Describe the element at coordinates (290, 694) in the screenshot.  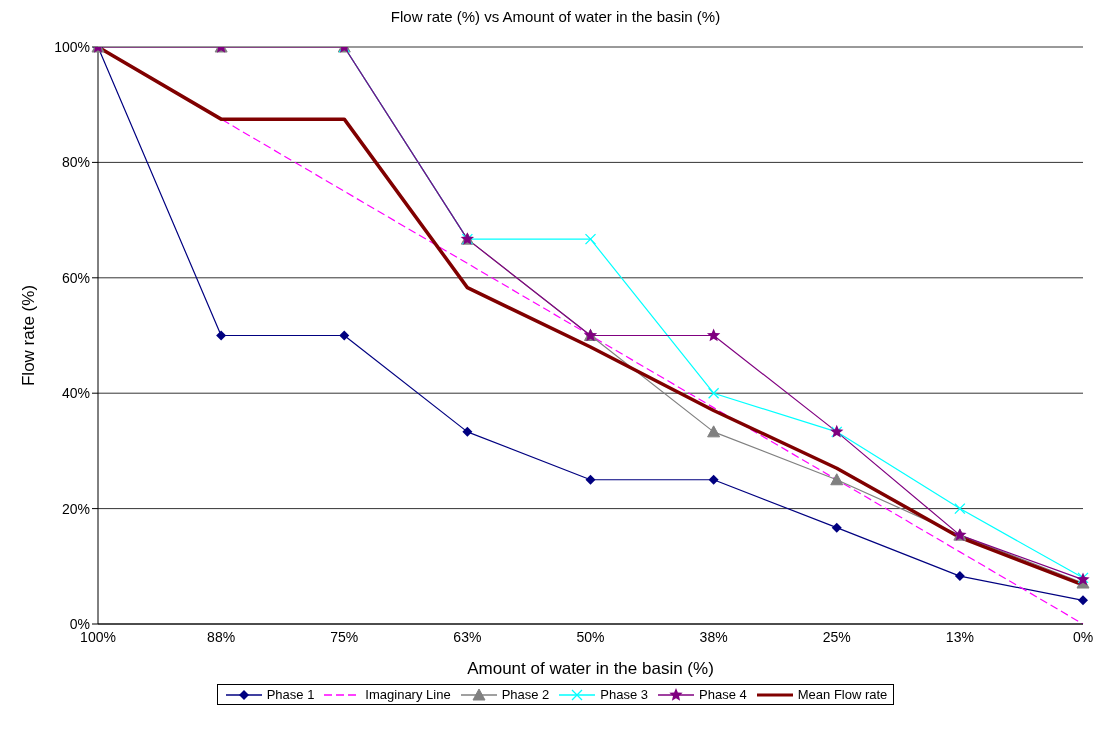
I see `legend-label: Phase 1` at that location.